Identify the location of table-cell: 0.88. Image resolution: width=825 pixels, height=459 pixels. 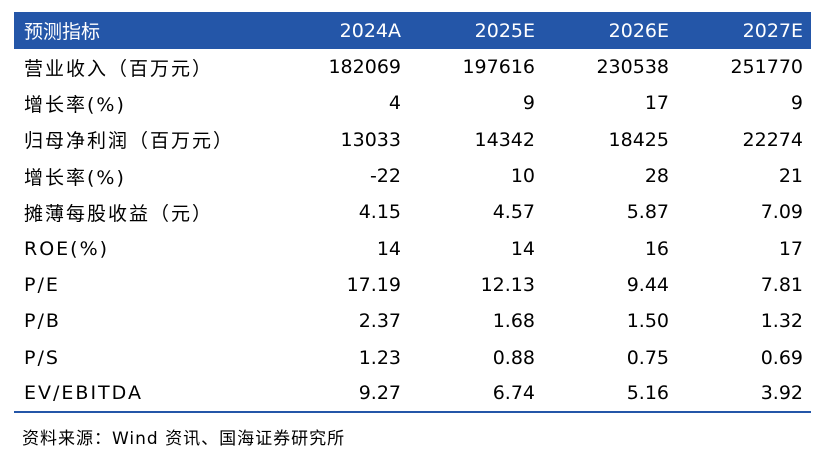
(513, 357).